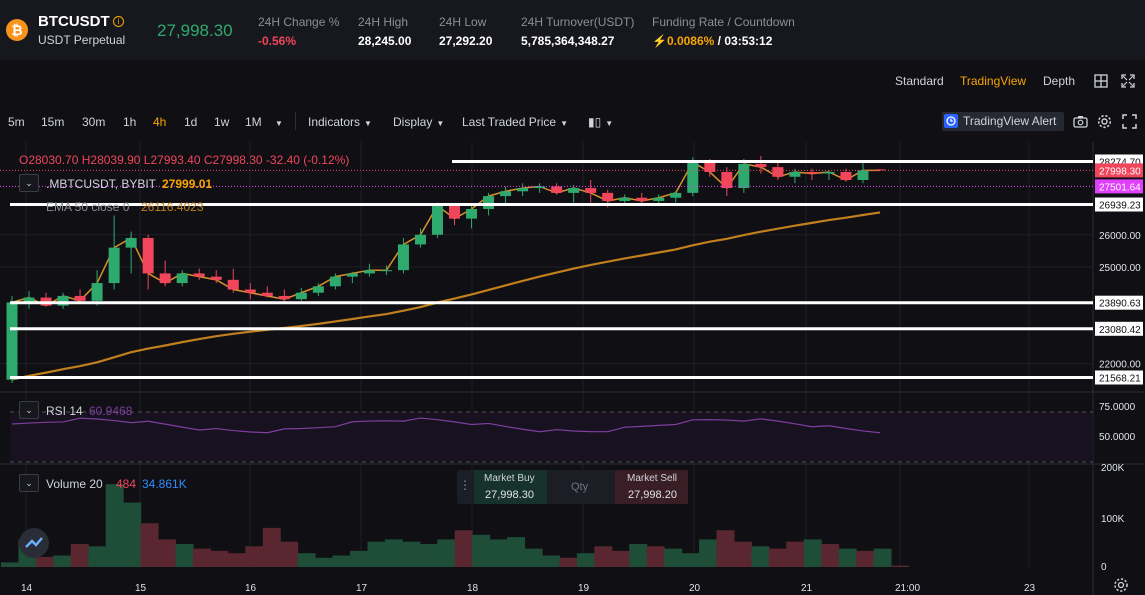 The width and height of the screenshot is (1145, 595). What do you see at coordinates (509, 478) in the screenshot?
I see `market-buy-label: Market Buy` at bounding box center [509, 478].